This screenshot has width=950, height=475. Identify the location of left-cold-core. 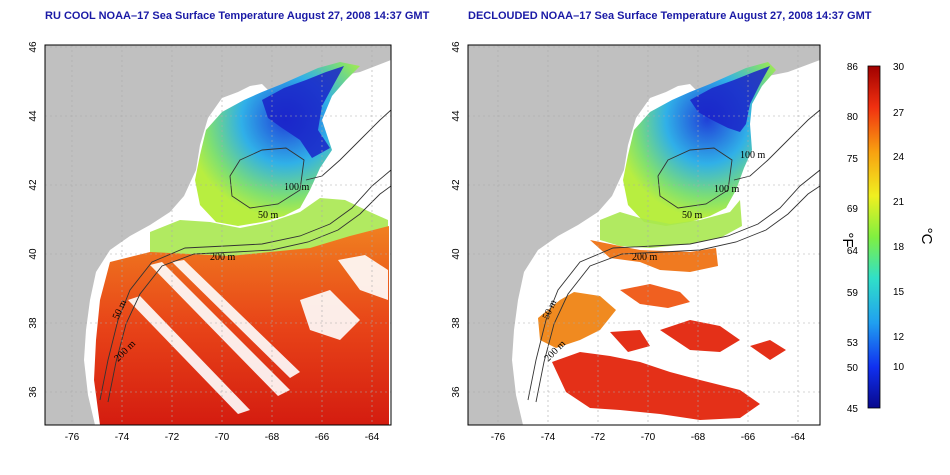
(303, 112).